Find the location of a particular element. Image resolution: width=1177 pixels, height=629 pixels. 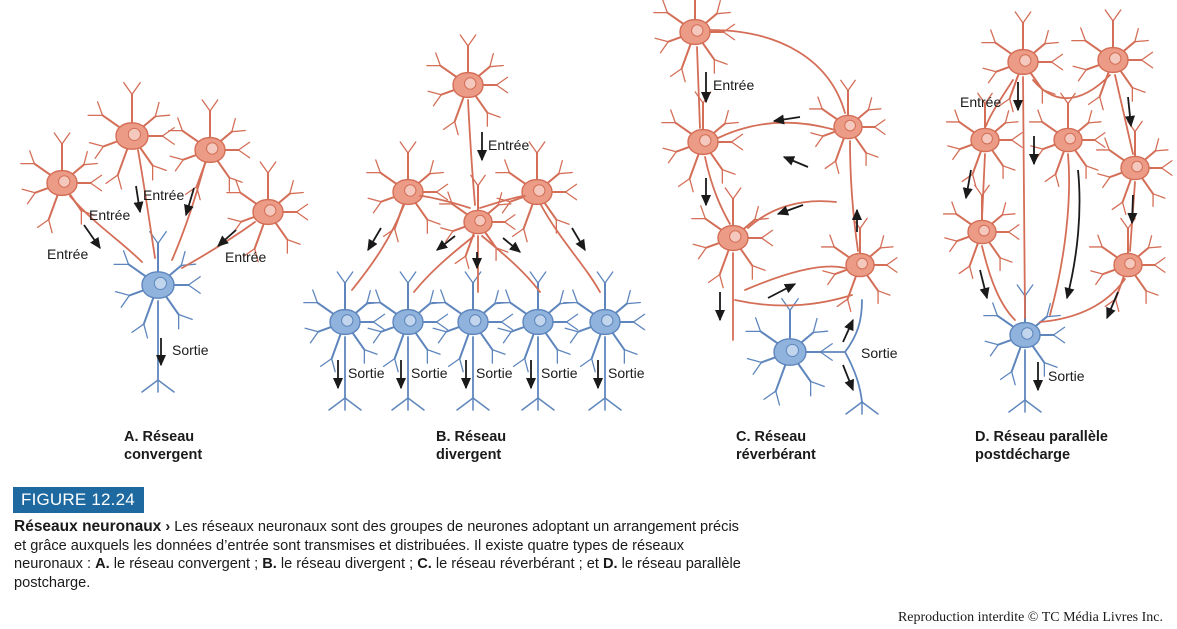

caption-text-3: le réseau divergent ; is located at coordinates (347, 564).